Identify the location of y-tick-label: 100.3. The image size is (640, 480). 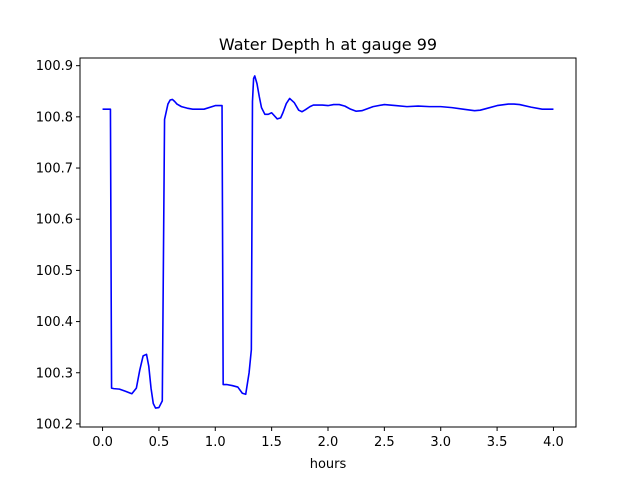
(54, 373).